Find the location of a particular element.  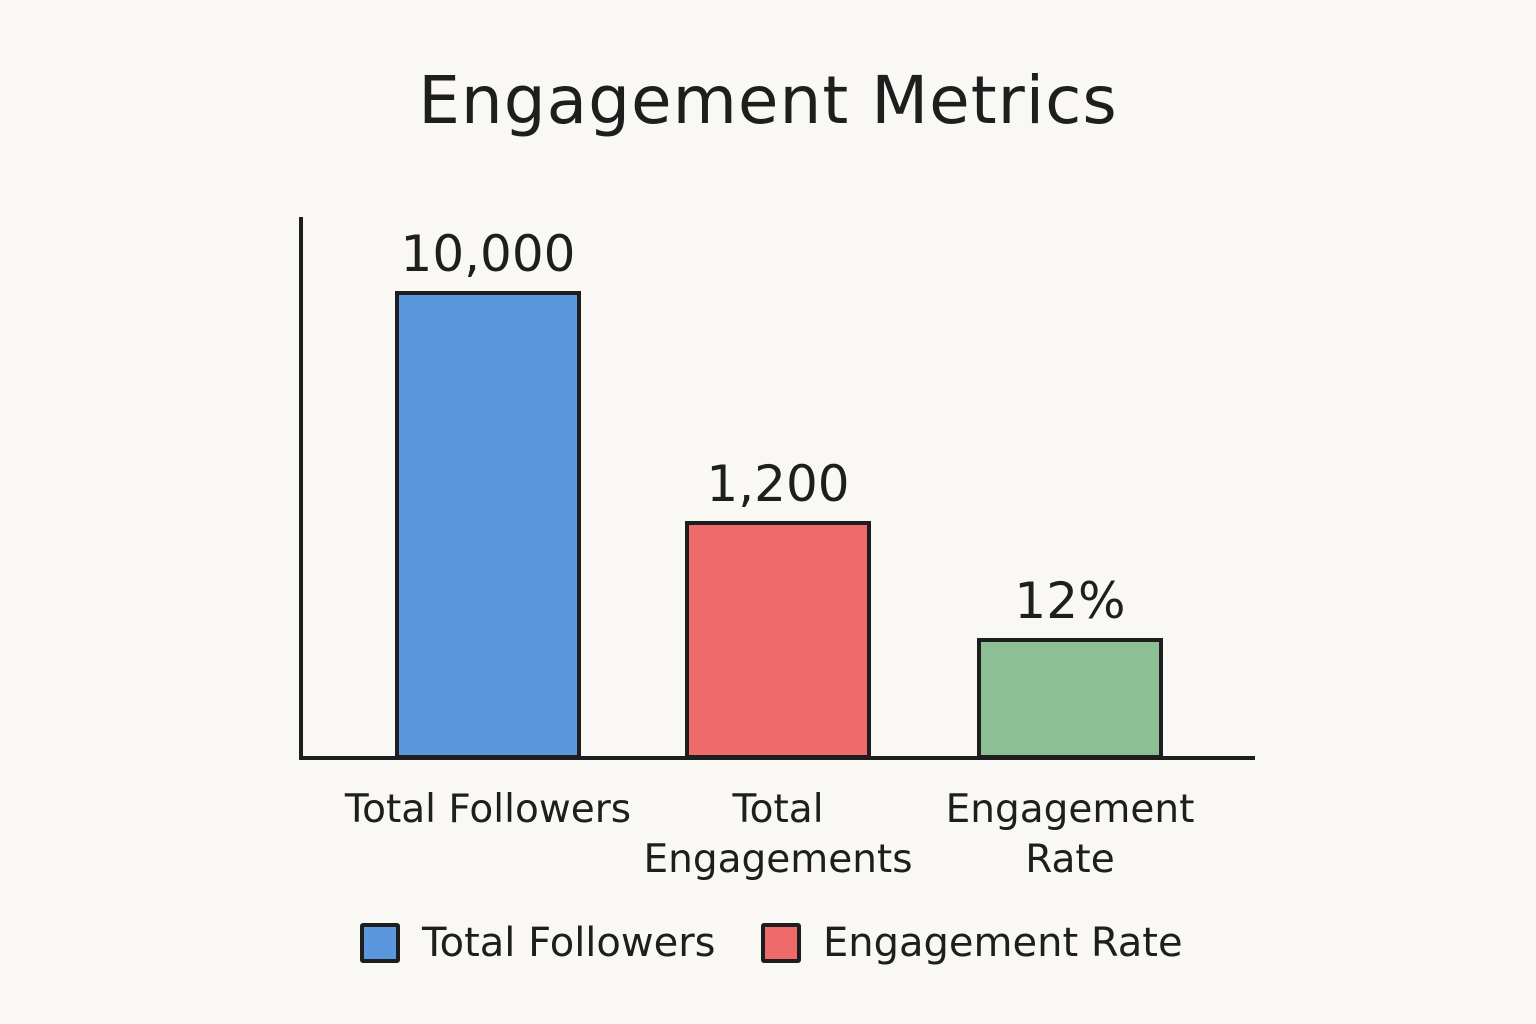

x-tick-label: Engagement is located at coordinates (1070, 809).